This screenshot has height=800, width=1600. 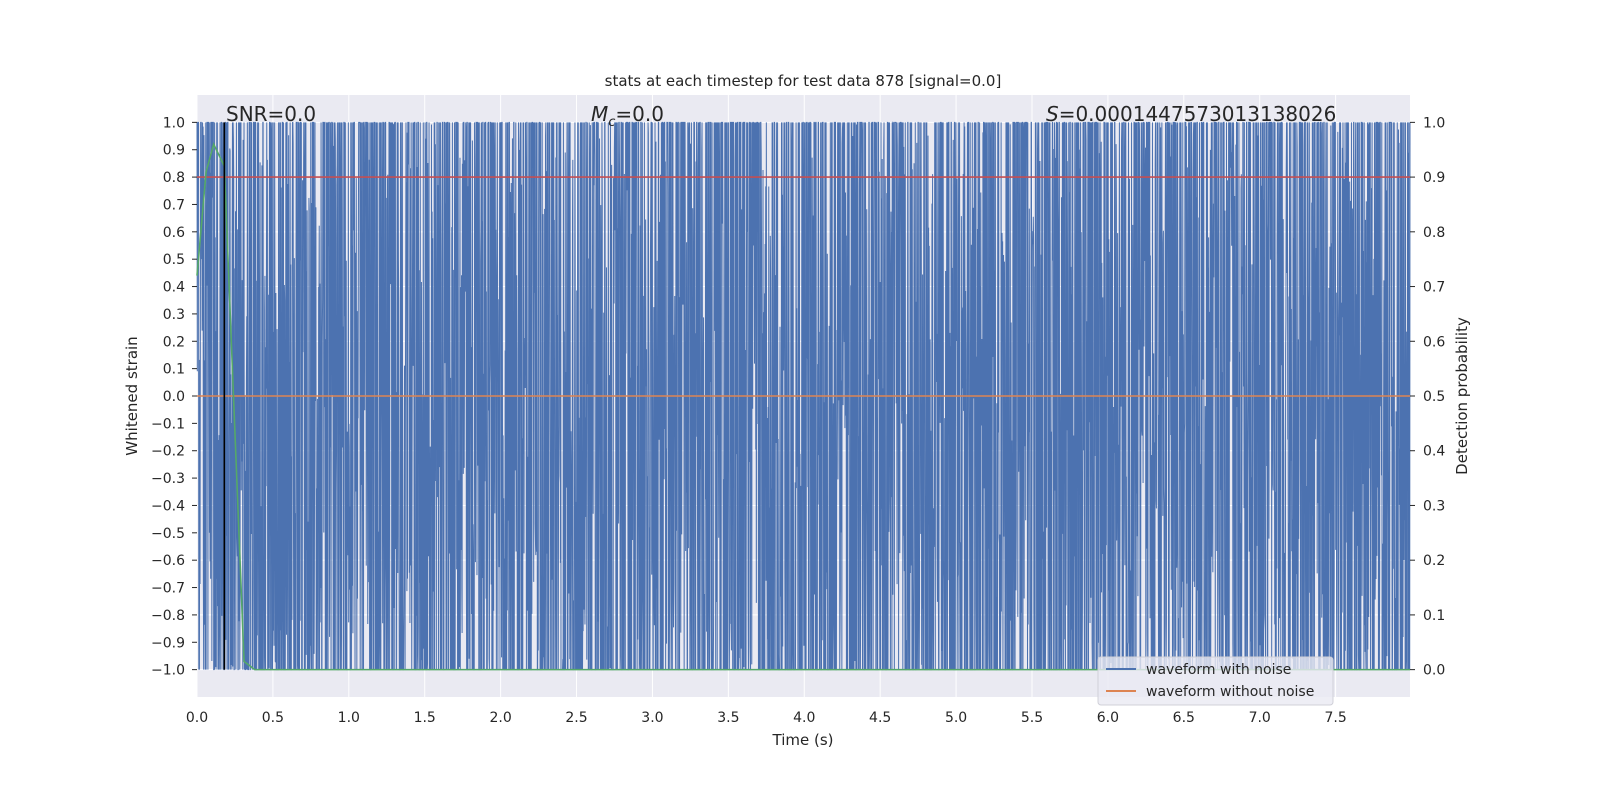 What do you see at coordinates (1108, 718) in the screenshot?
I see `x-tick-label: 6.0` at bounding box center [1108, 718].